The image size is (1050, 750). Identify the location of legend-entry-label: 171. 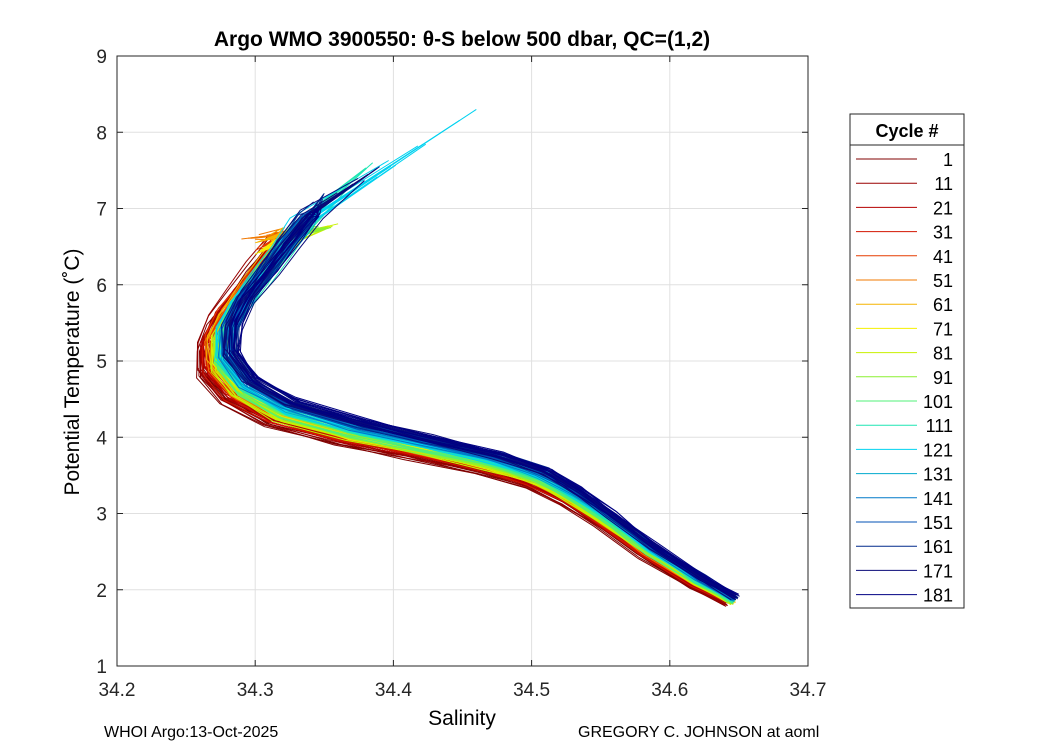
(938, 571).